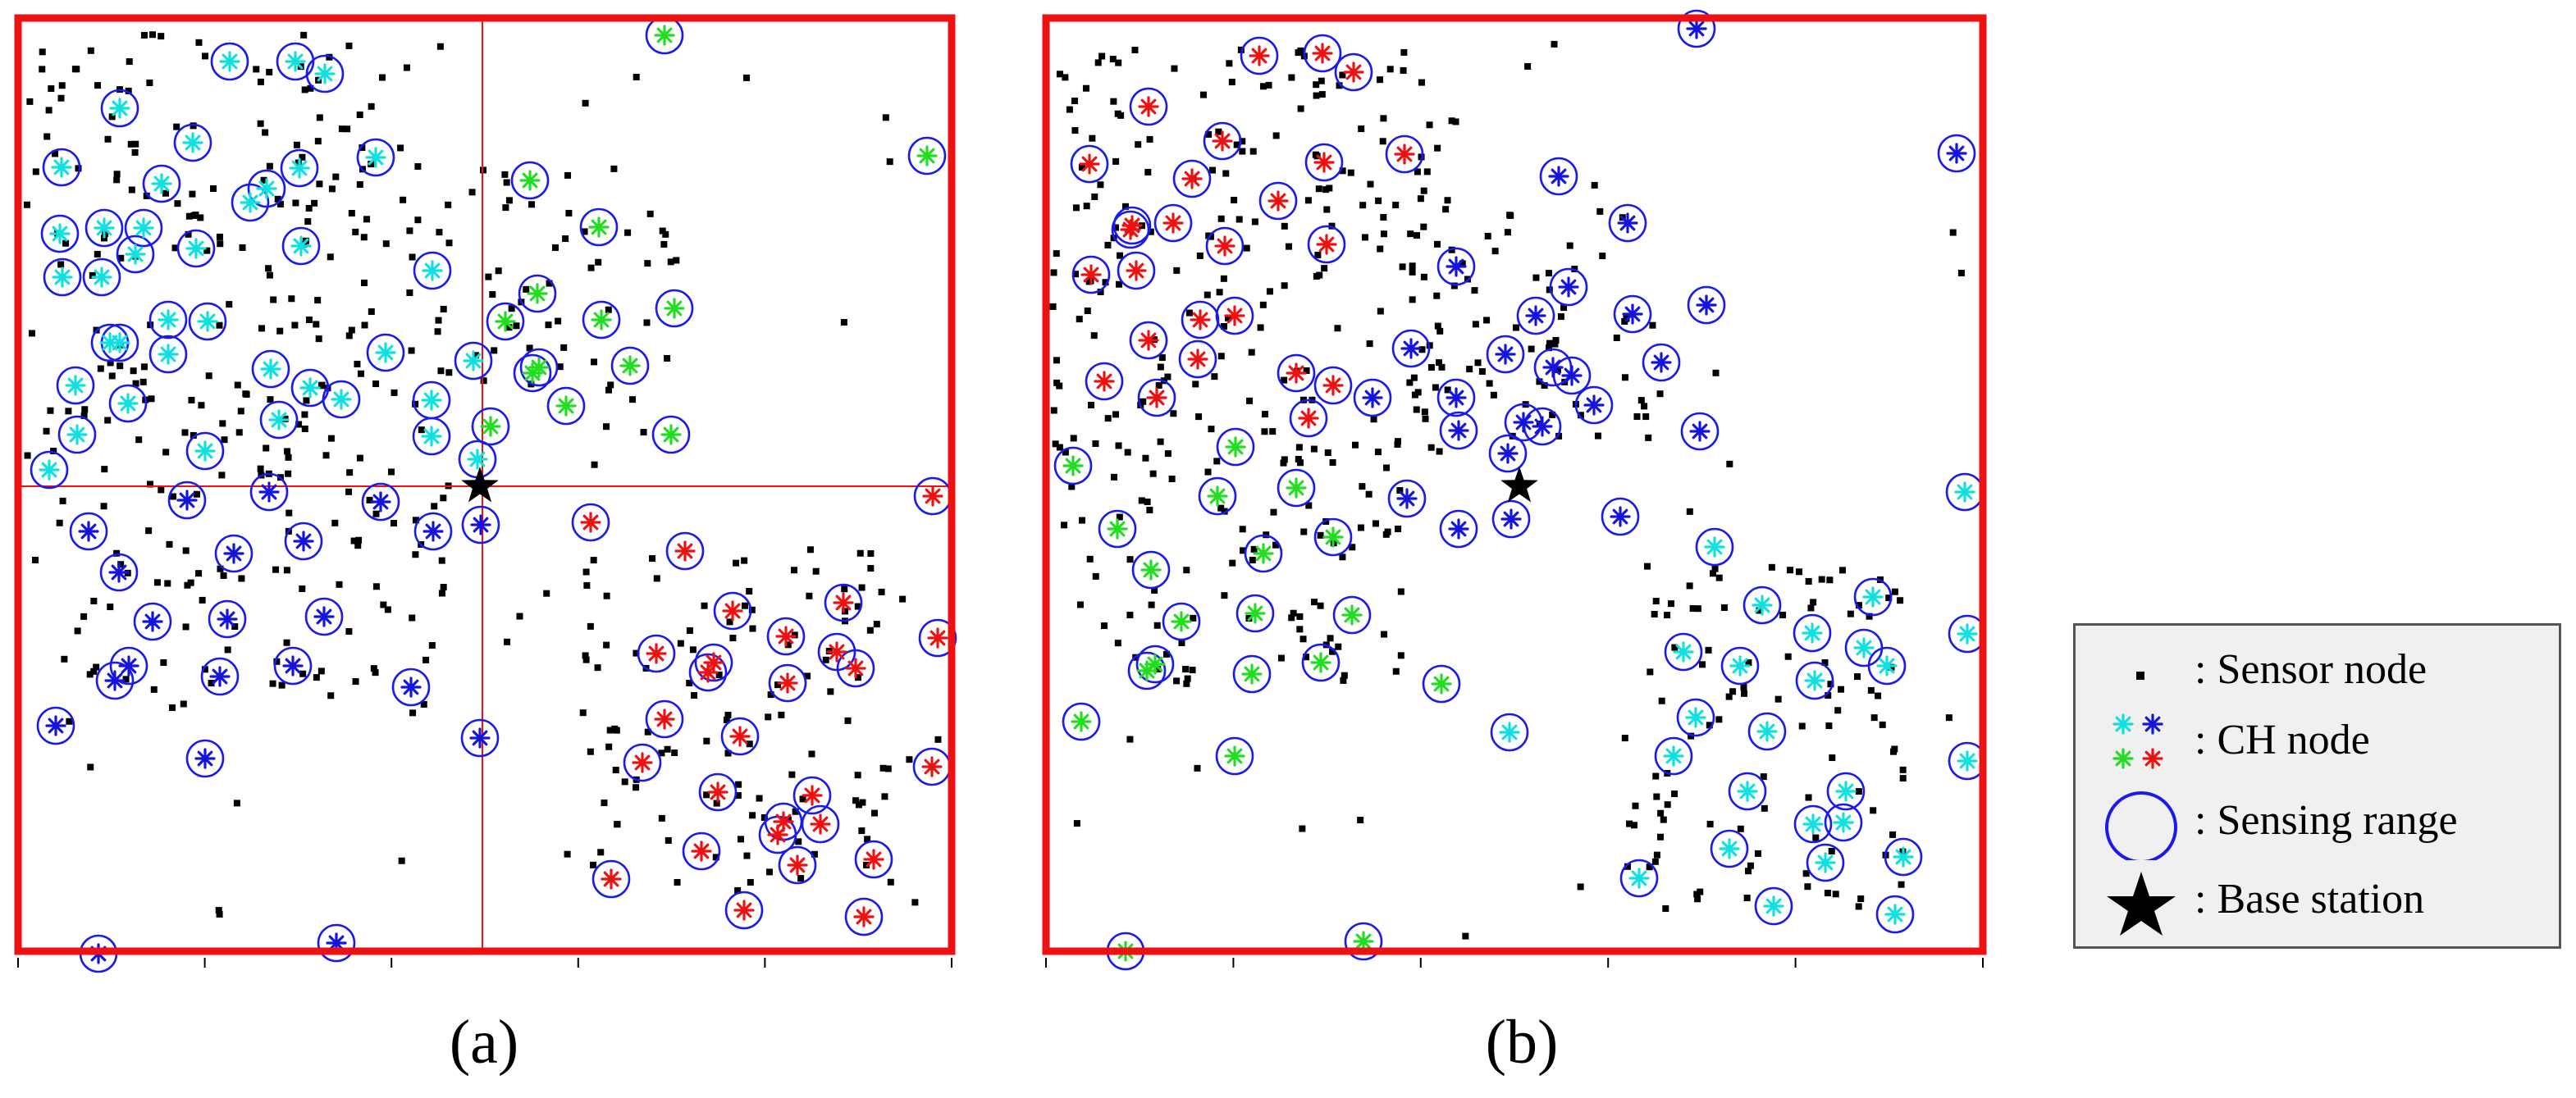 The height and width of the screenshot is (1098, 2576). I want to click on panel-a-caption: (a), so click(484, 1042).